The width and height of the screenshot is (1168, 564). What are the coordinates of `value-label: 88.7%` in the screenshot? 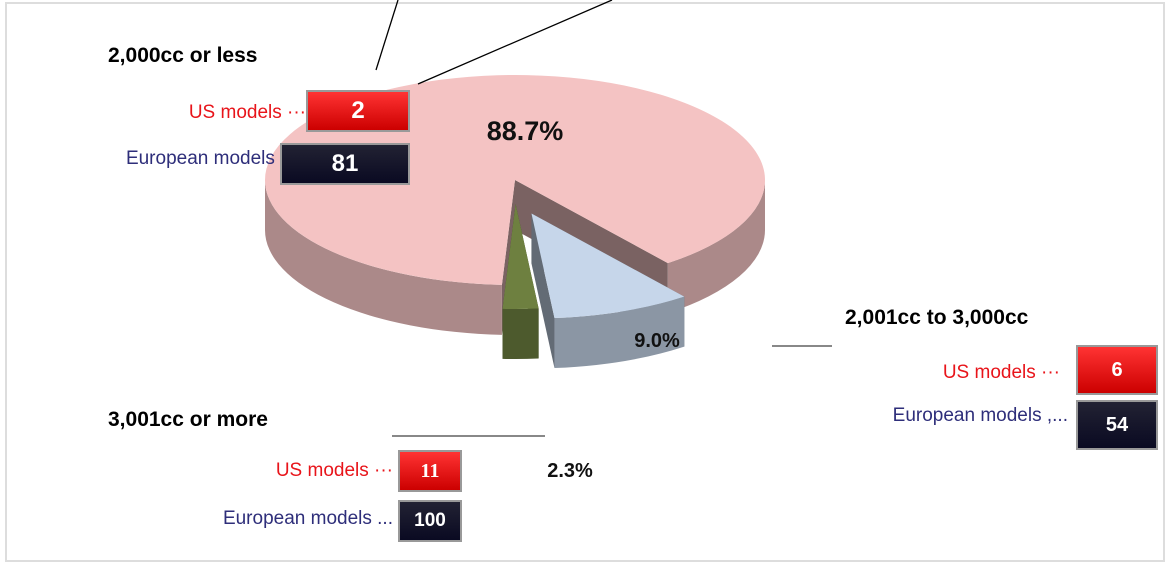 It's located at (525, 131).